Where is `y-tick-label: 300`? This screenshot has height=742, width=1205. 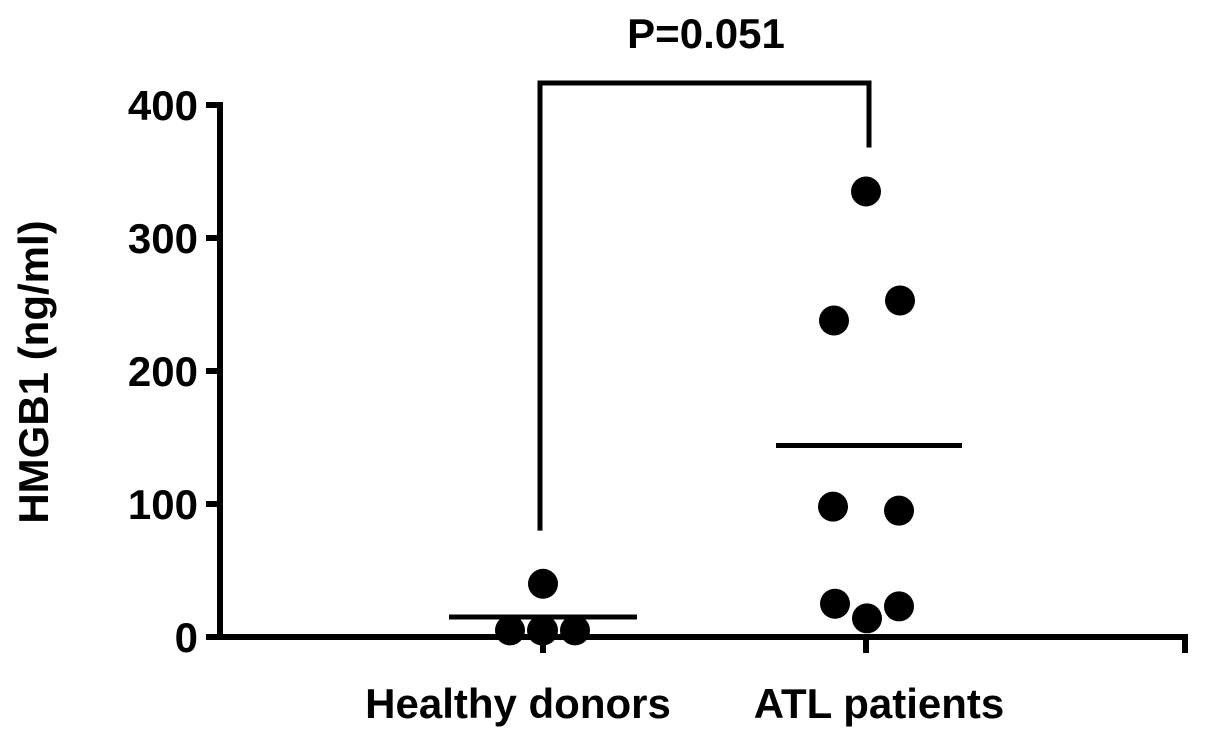
y-tick-label: 300 is located at coordinates (163, 238).